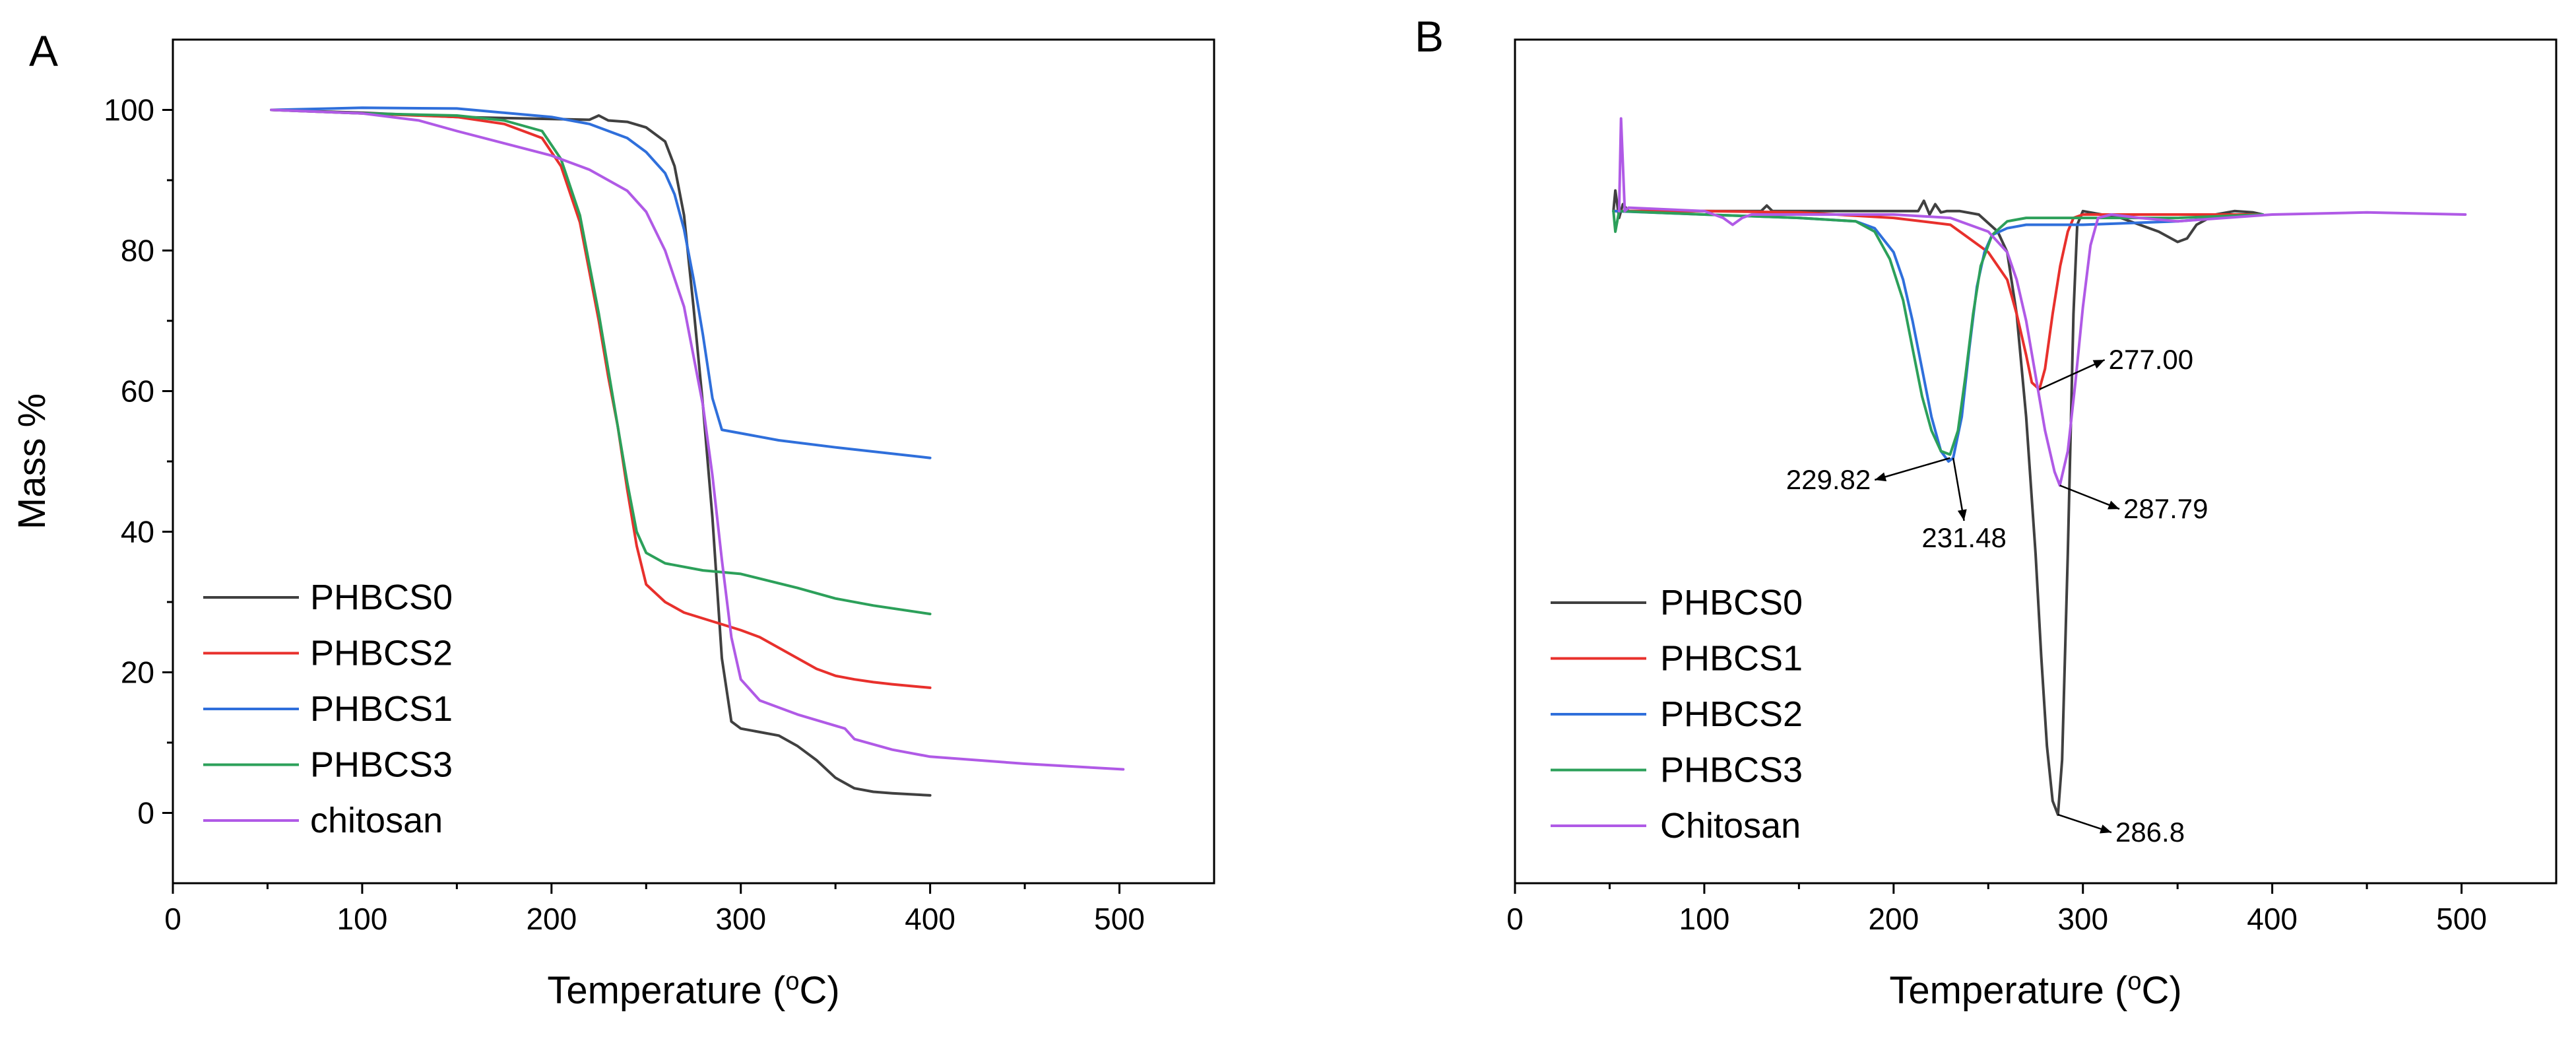 The image size is (2576, 1039). I want to click on annotation-label: 277.00, so click(2151, 359).